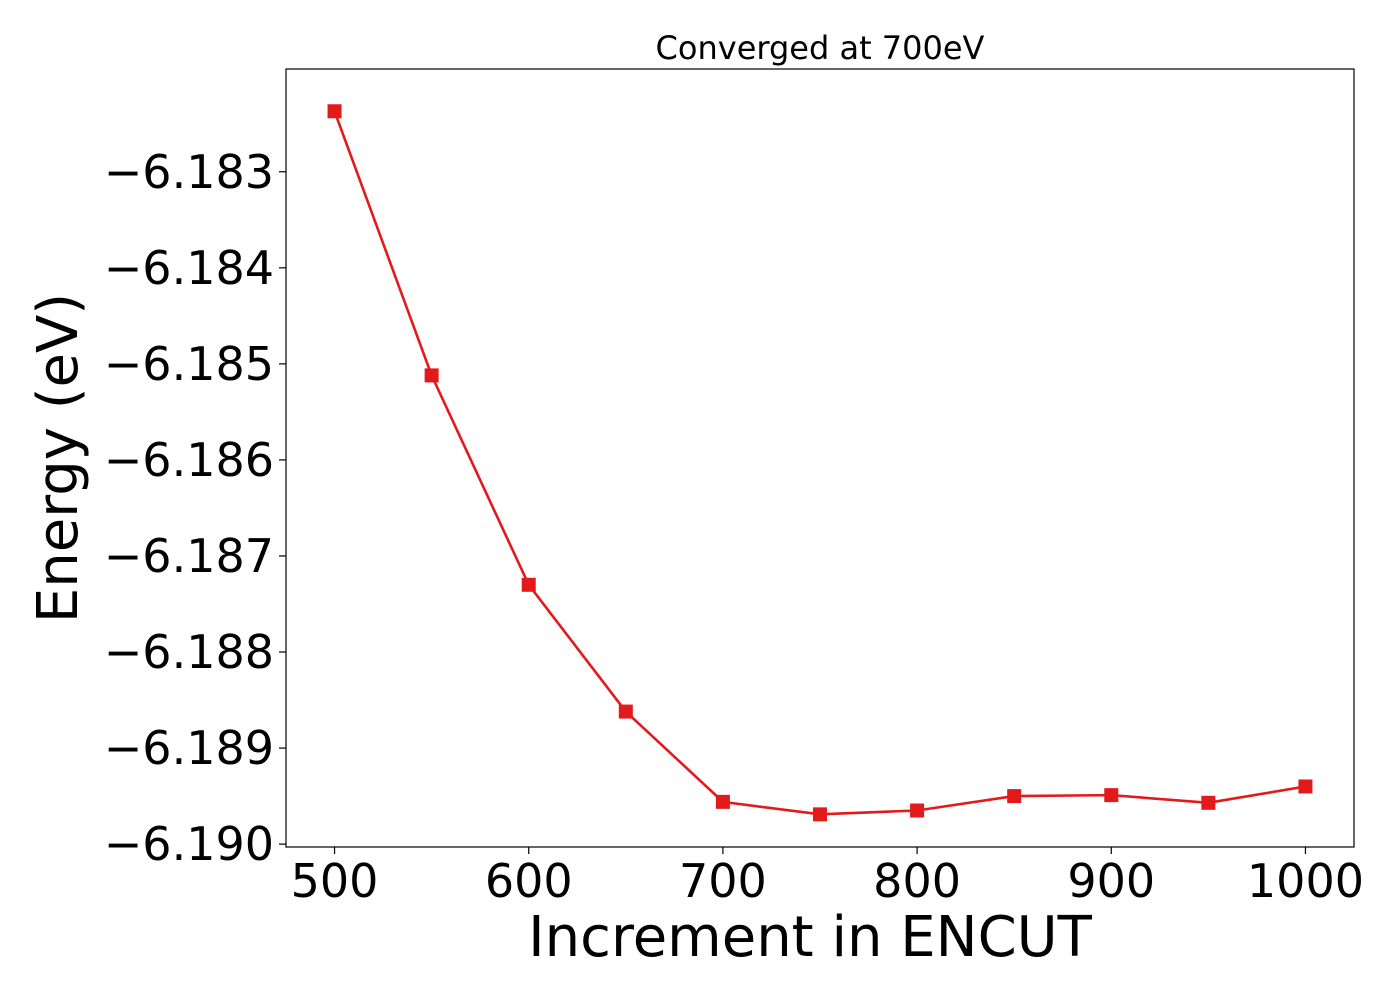 The image size is (1400, 1000). Describe the element at coordinates (189, 748) in the screenshot. I see `y-tick-label: −6.189` at that location.